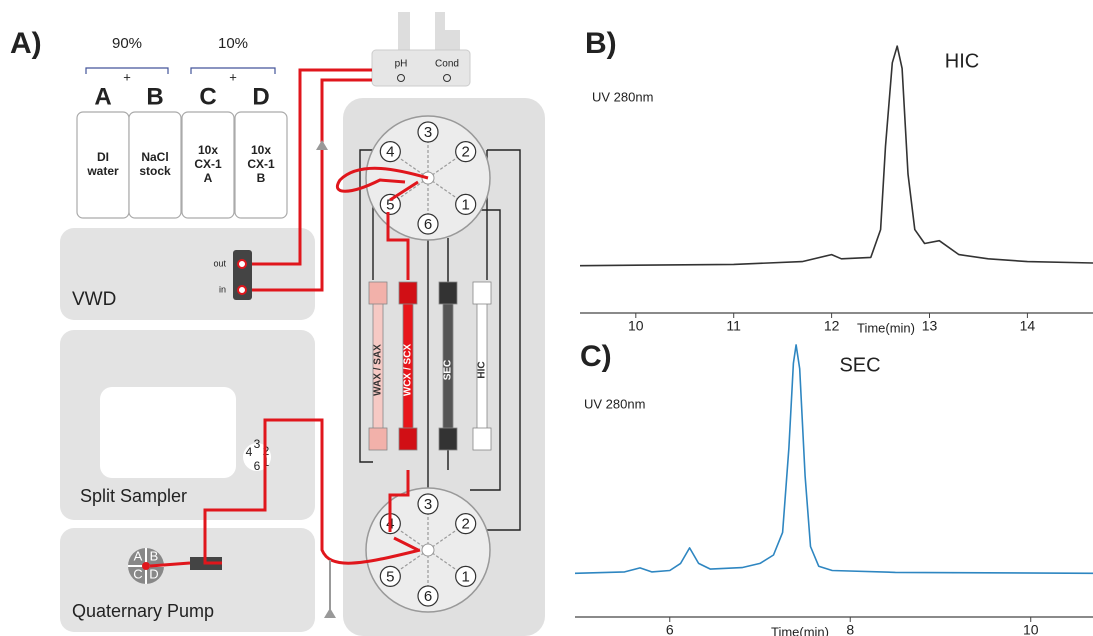 This screenshot has width=1093, height=636. Describe the element at coordinates (859, 365) in the screenshot. I see `chart-title: SEC` at that location.